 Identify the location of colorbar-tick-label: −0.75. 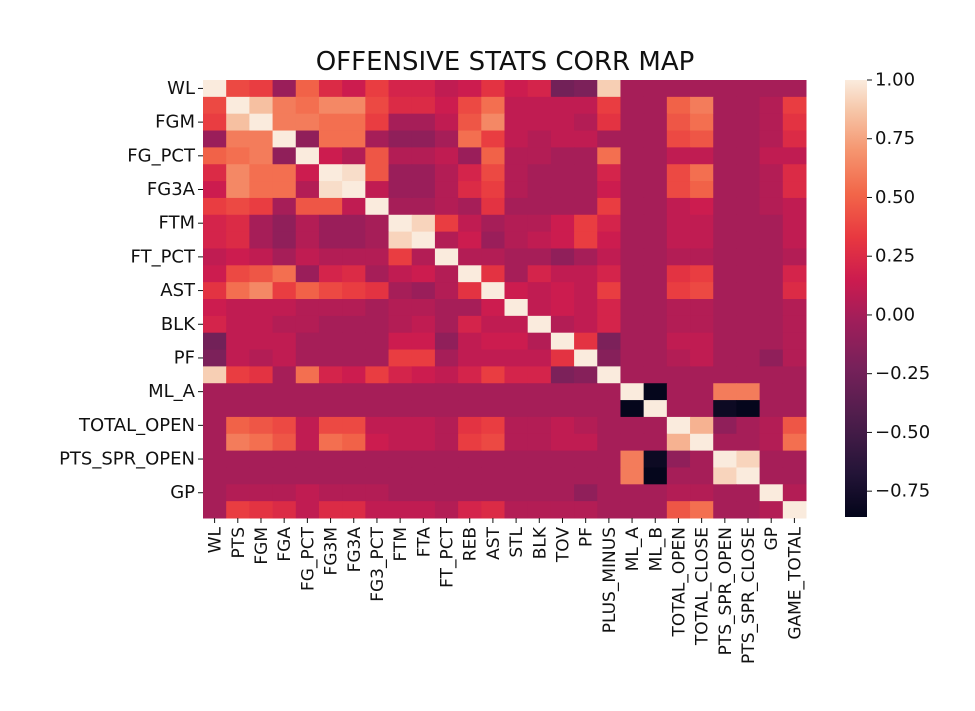
(902, 491).